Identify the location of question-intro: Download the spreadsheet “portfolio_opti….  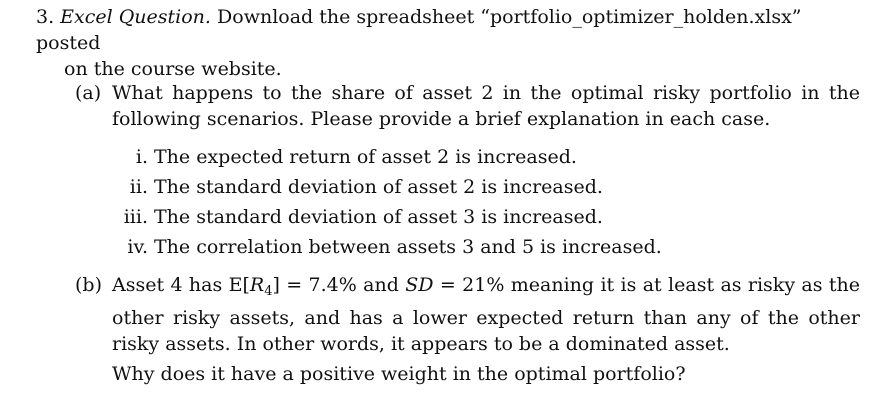
(419, 30).